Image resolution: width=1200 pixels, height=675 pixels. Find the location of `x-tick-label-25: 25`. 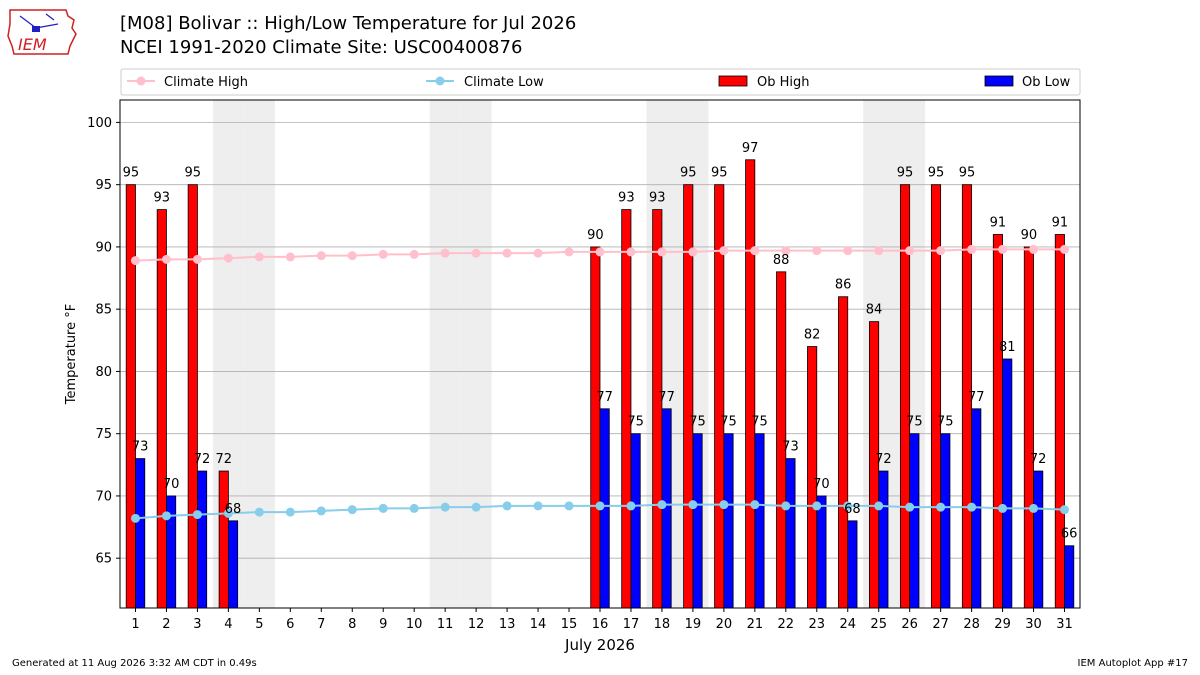

x-tick-label-25: 25 is located at coordinates (878, 624).